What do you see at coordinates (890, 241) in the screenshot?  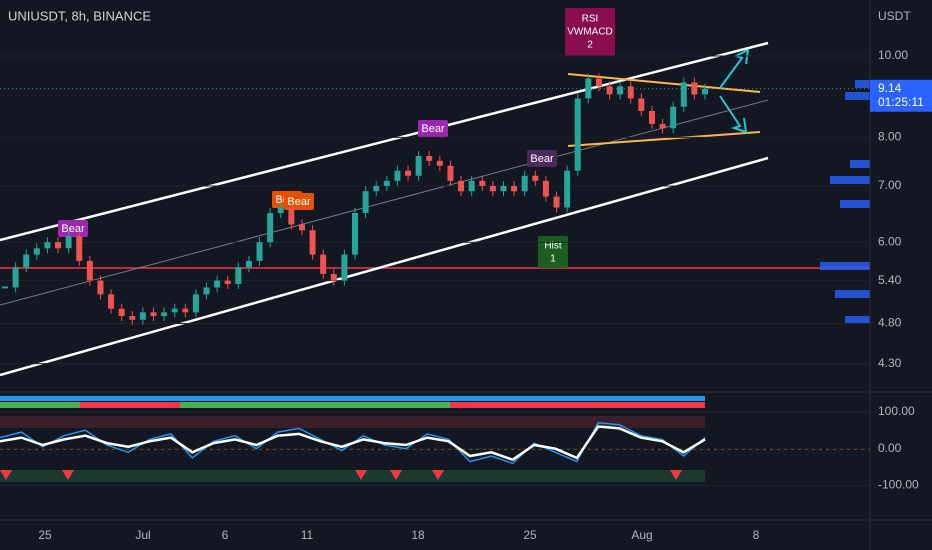 I see `y-tick-label: 6.00` at bounding box center [890, 241].